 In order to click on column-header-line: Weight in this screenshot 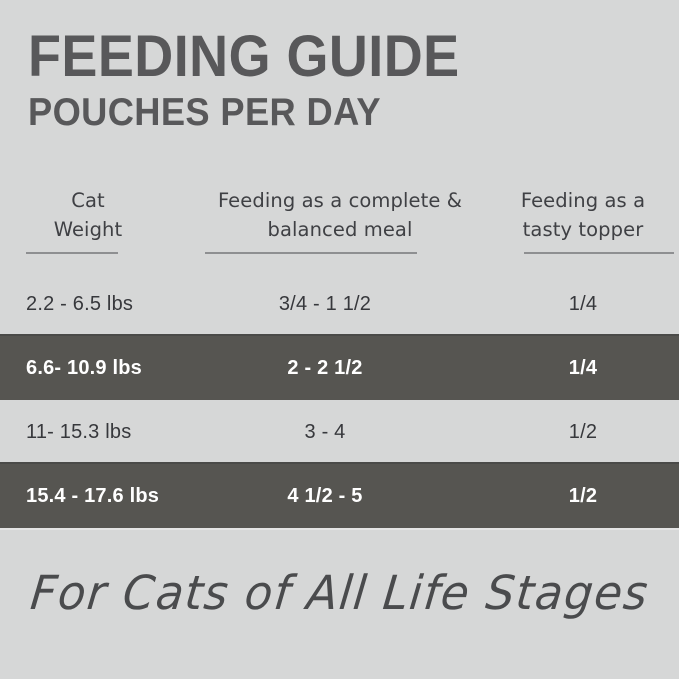, I will do `click(88, 229)`.